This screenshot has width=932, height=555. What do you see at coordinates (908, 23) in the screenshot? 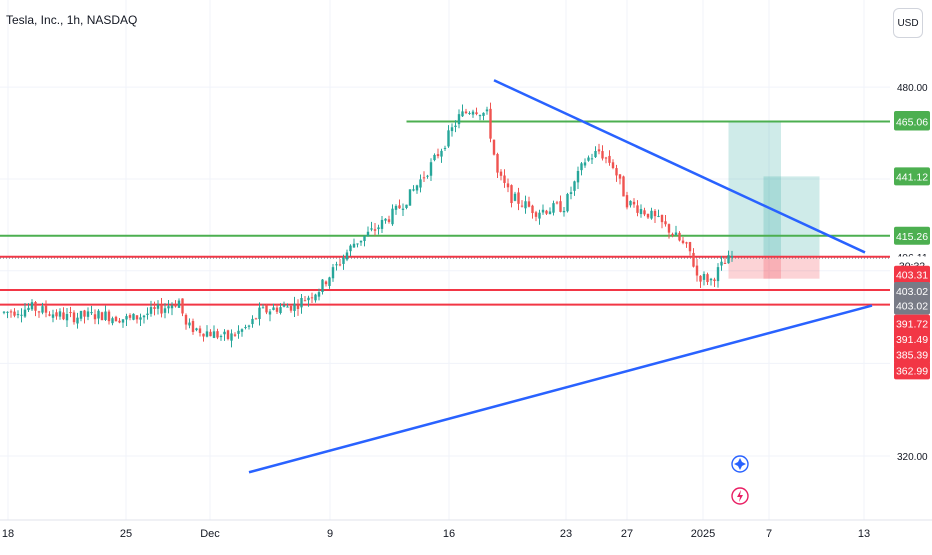
I see `currency-button: USD` at bounding box center [908, 23].